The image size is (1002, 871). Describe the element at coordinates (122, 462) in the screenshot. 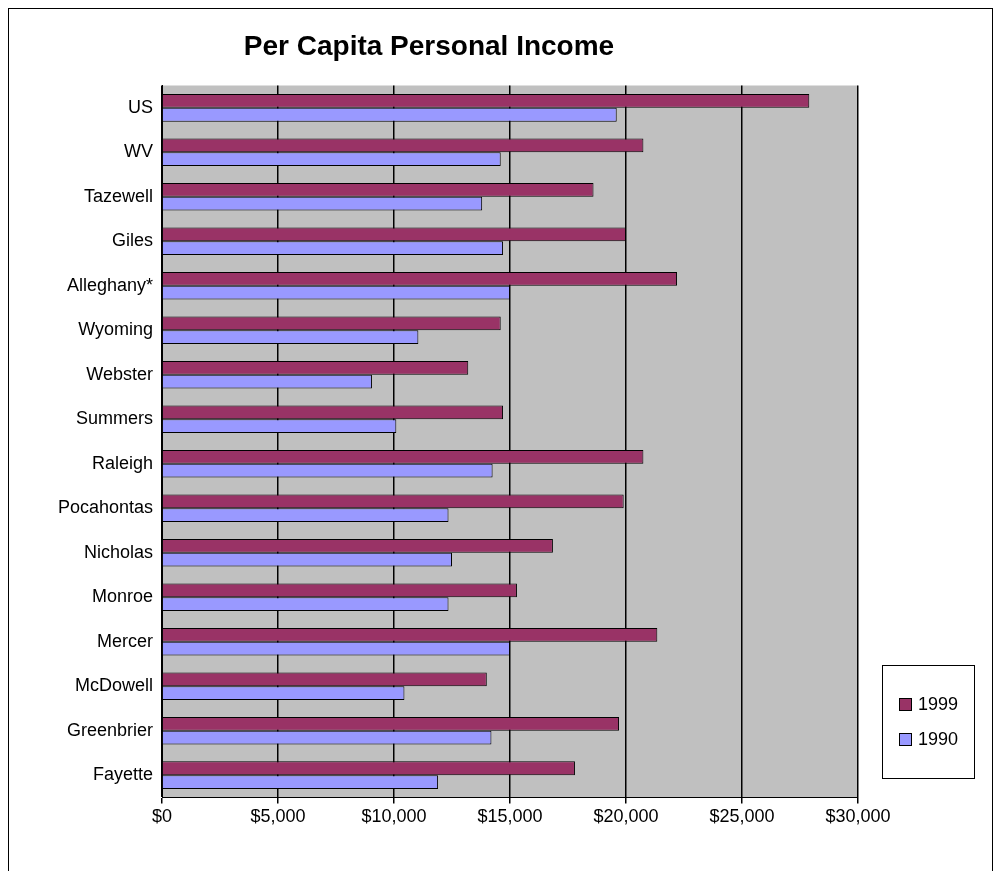

I see `y-tick-label: Raleigh` at that location.